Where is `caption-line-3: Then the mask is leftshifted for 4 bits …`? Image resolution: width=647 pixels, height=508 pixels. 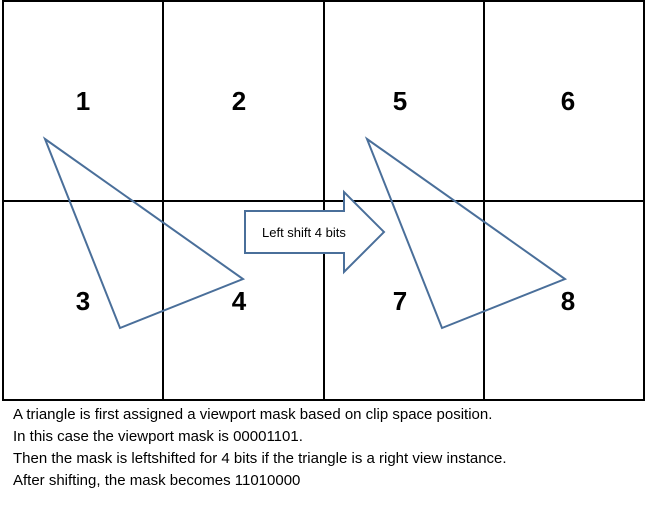
caption-line-3: Then the mask is leftshifted for 4 bits … is located at coordinates (260, 458).